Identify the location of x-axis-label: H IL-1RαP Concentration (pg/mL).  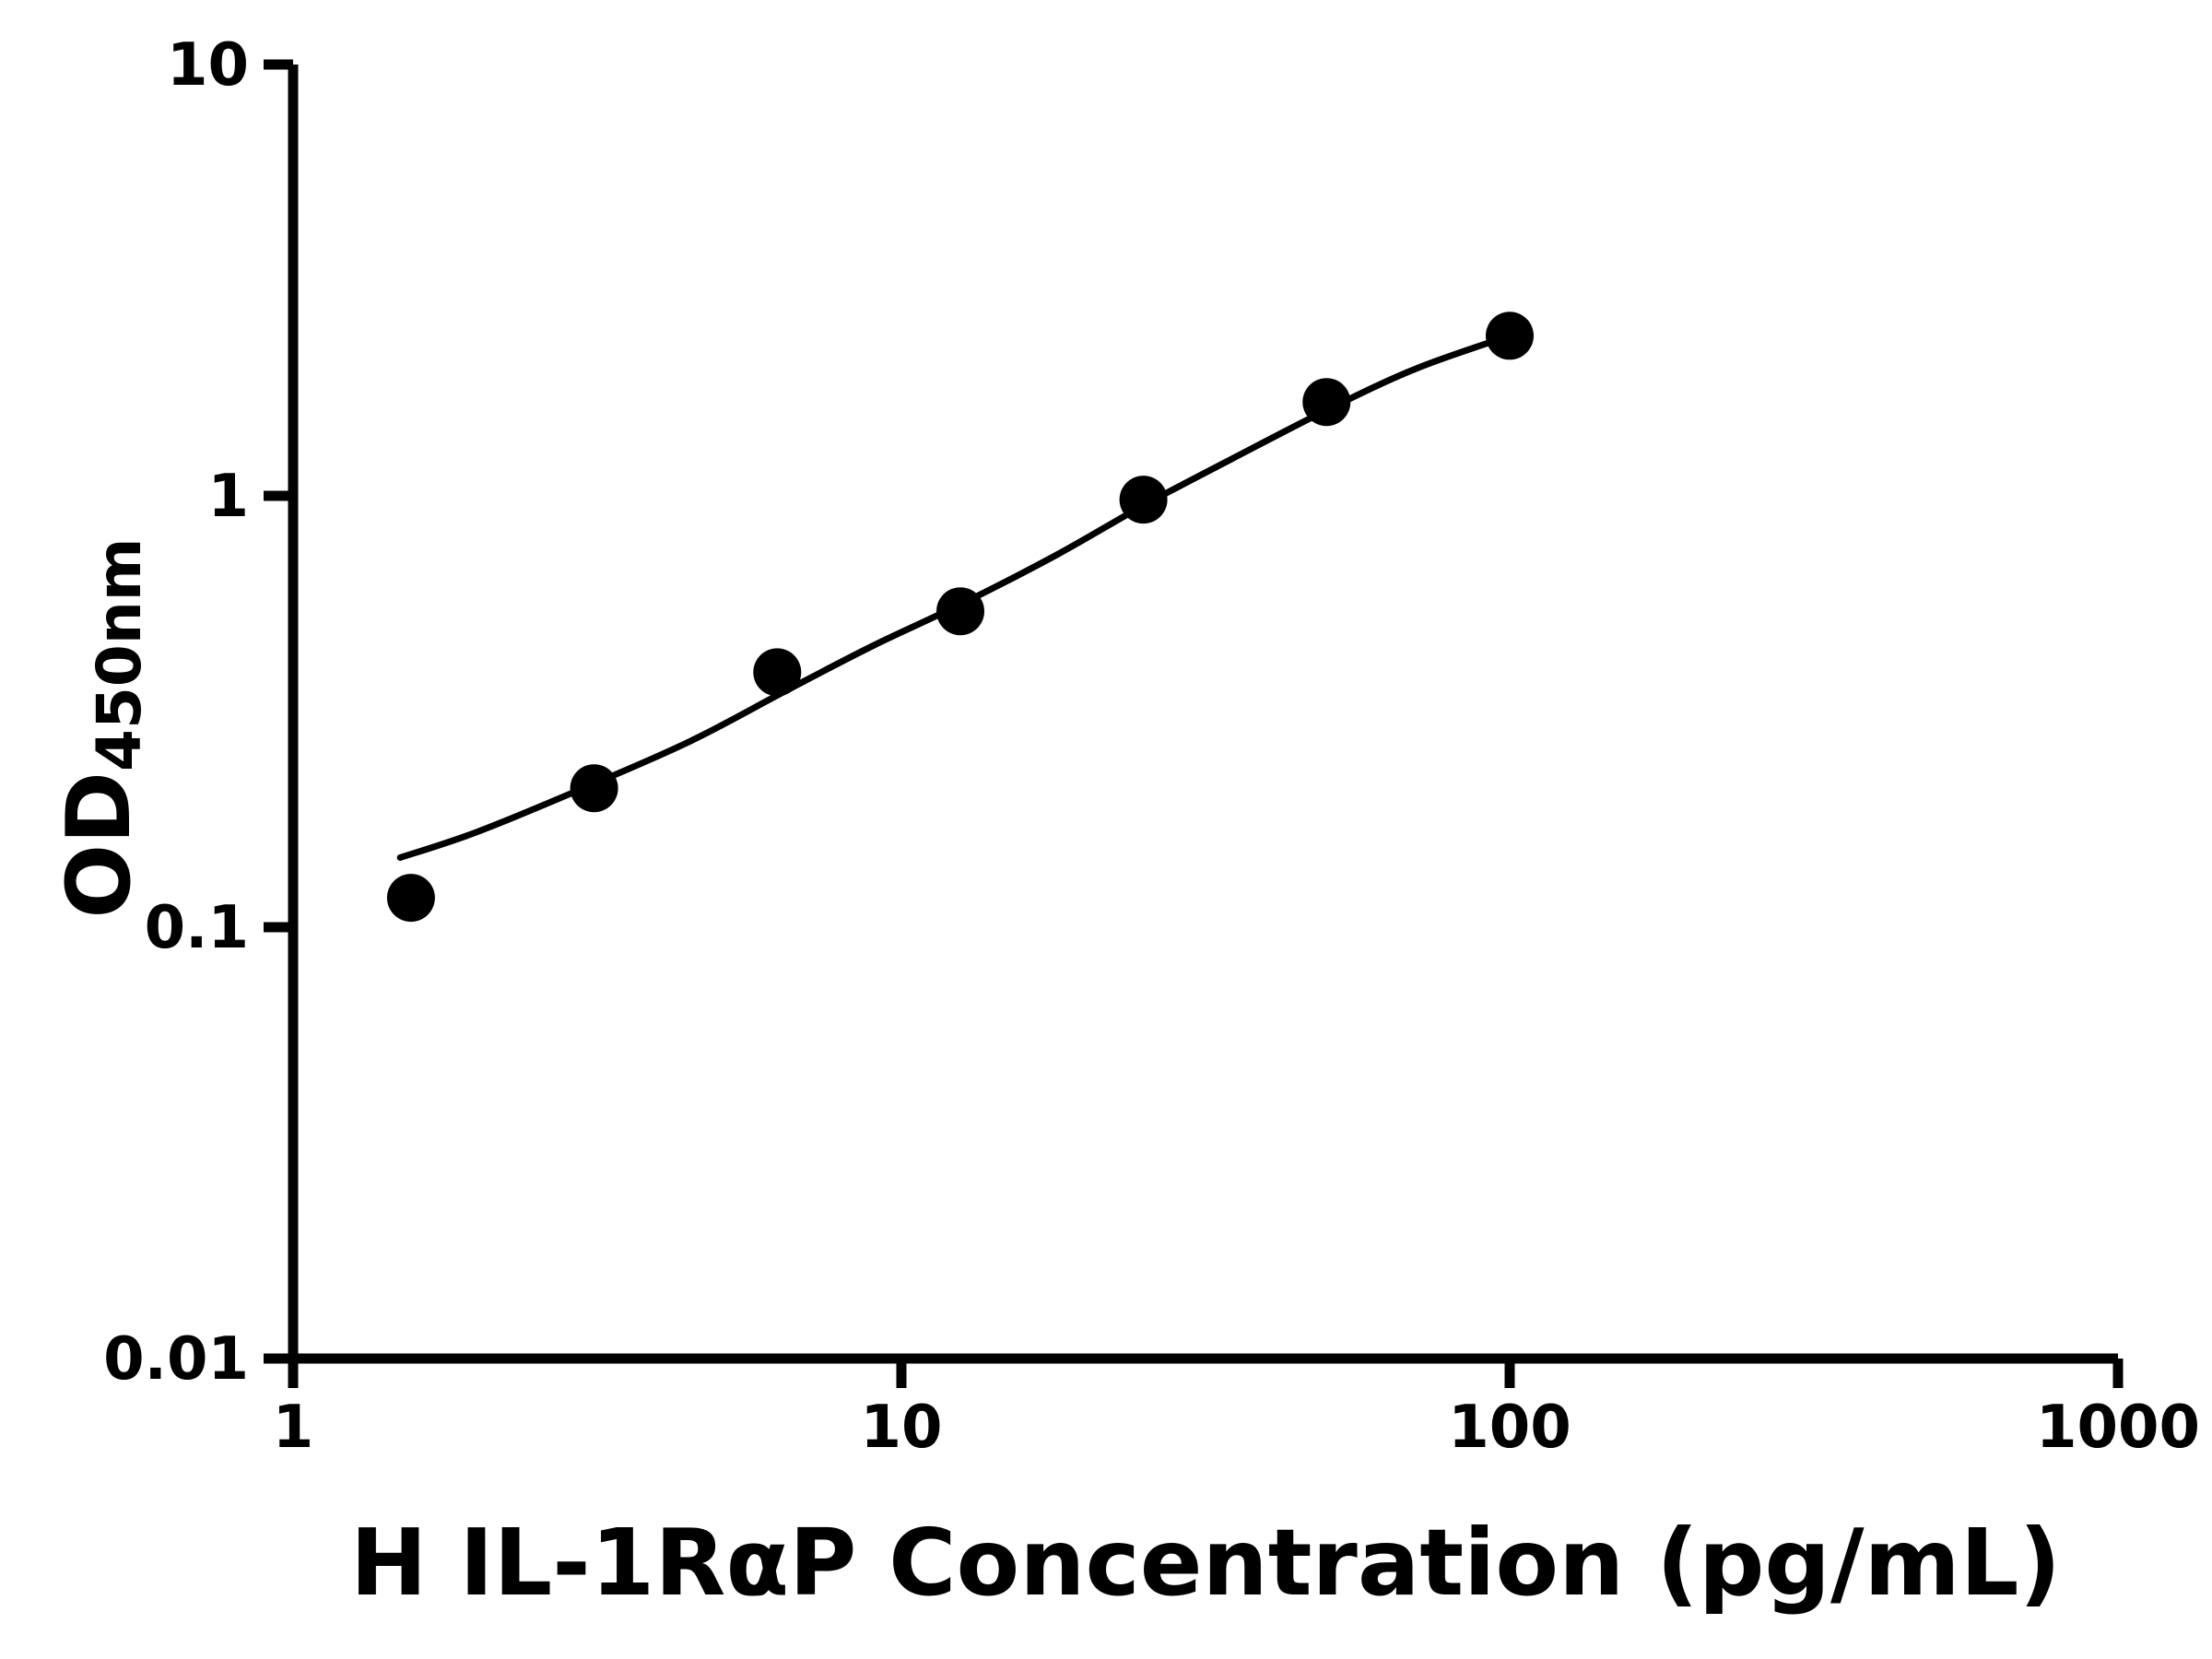
(1205, 1563).